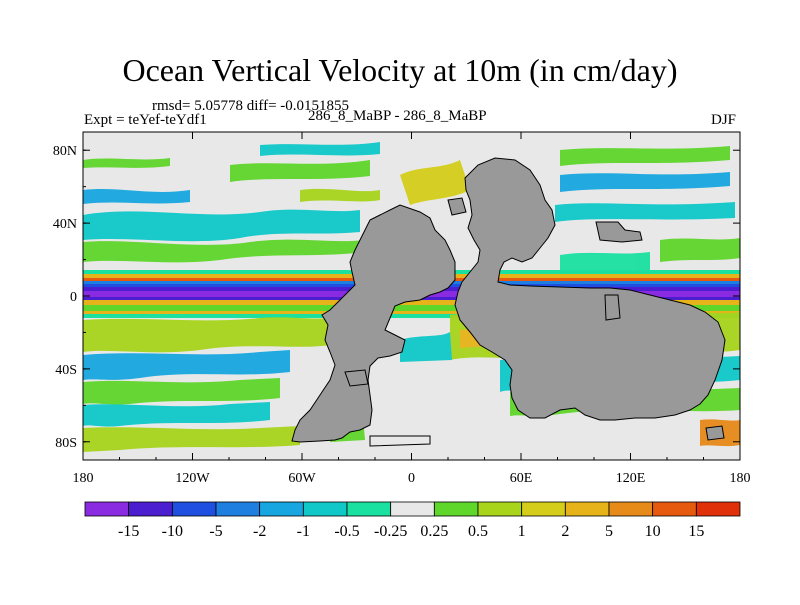 This screenshot has height=605, width=800. I want to click on y-tick-label: 80S, so click(66, 443).